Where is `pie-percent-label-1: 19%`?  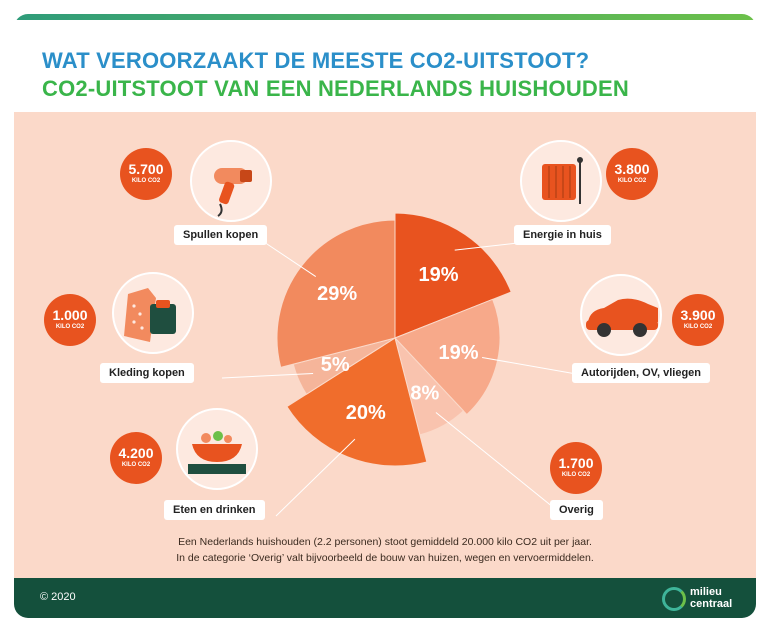
pie-percent-label-1: 19% is located at coordinates (459, 353).